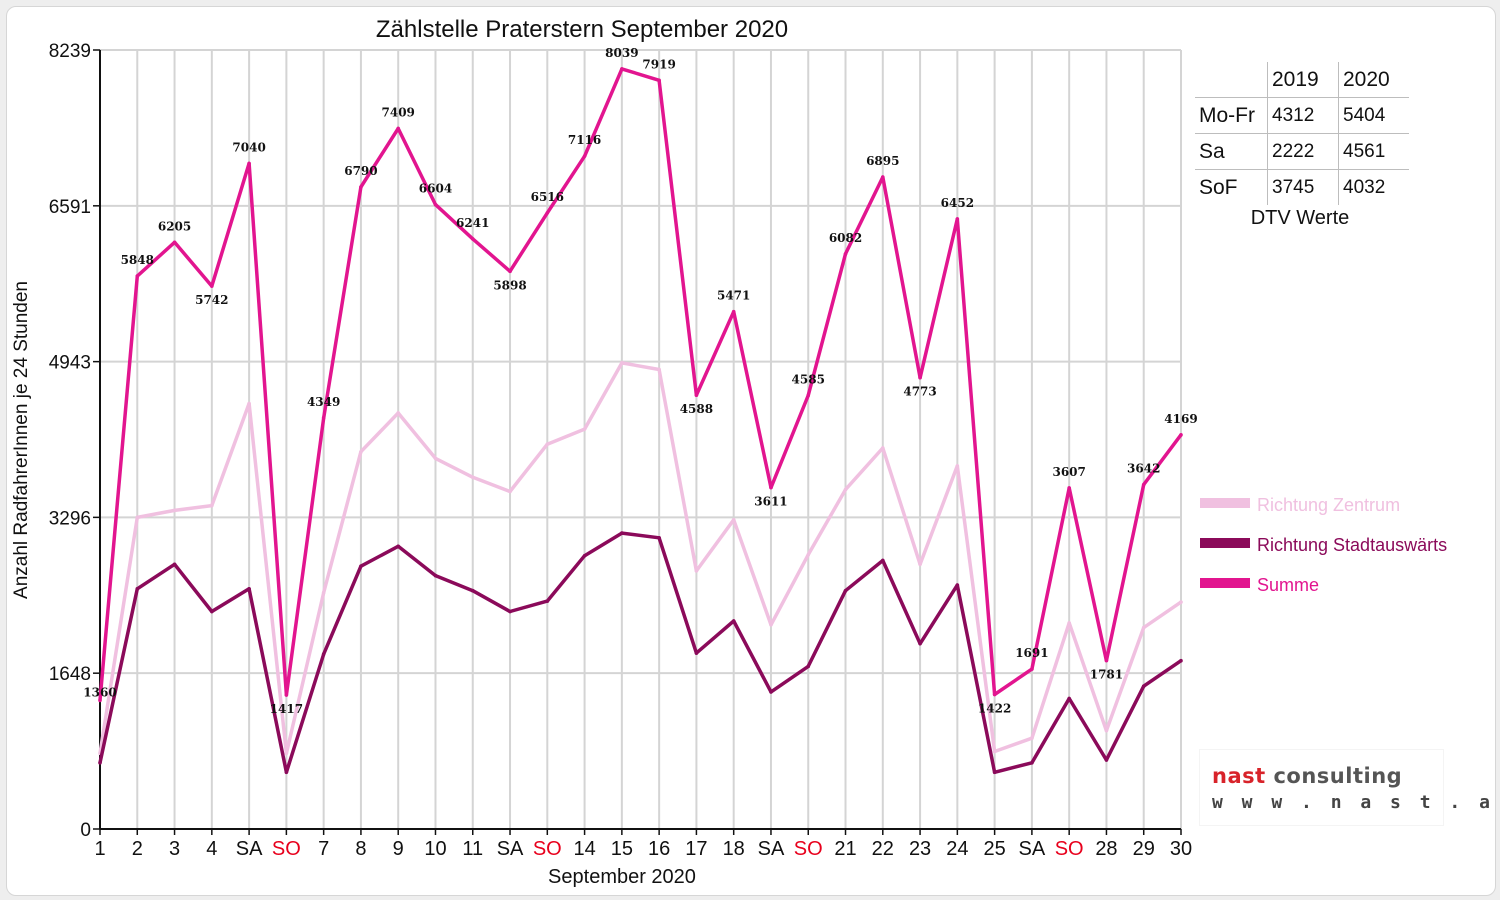 Image resolution: width=1500 pixels, height=900 pixels. What do you see at coordinates (1373, 151) in the screenshot?
I see `dtv-value-2020: 4561` at bounding box center [1373, 151].